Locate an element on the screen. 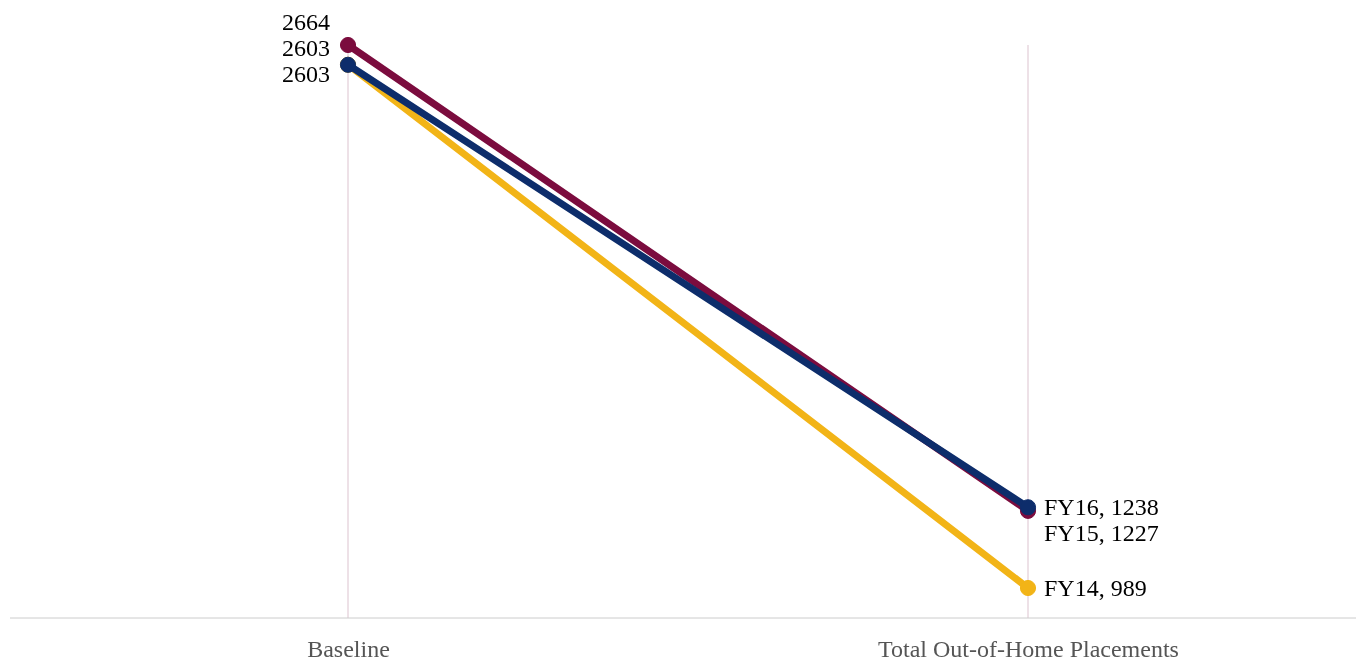 The height and width of the screenshot is (667, 1356). x-tick-label: Total Out-of-Home Placements is located at coordinates (1028, 649).